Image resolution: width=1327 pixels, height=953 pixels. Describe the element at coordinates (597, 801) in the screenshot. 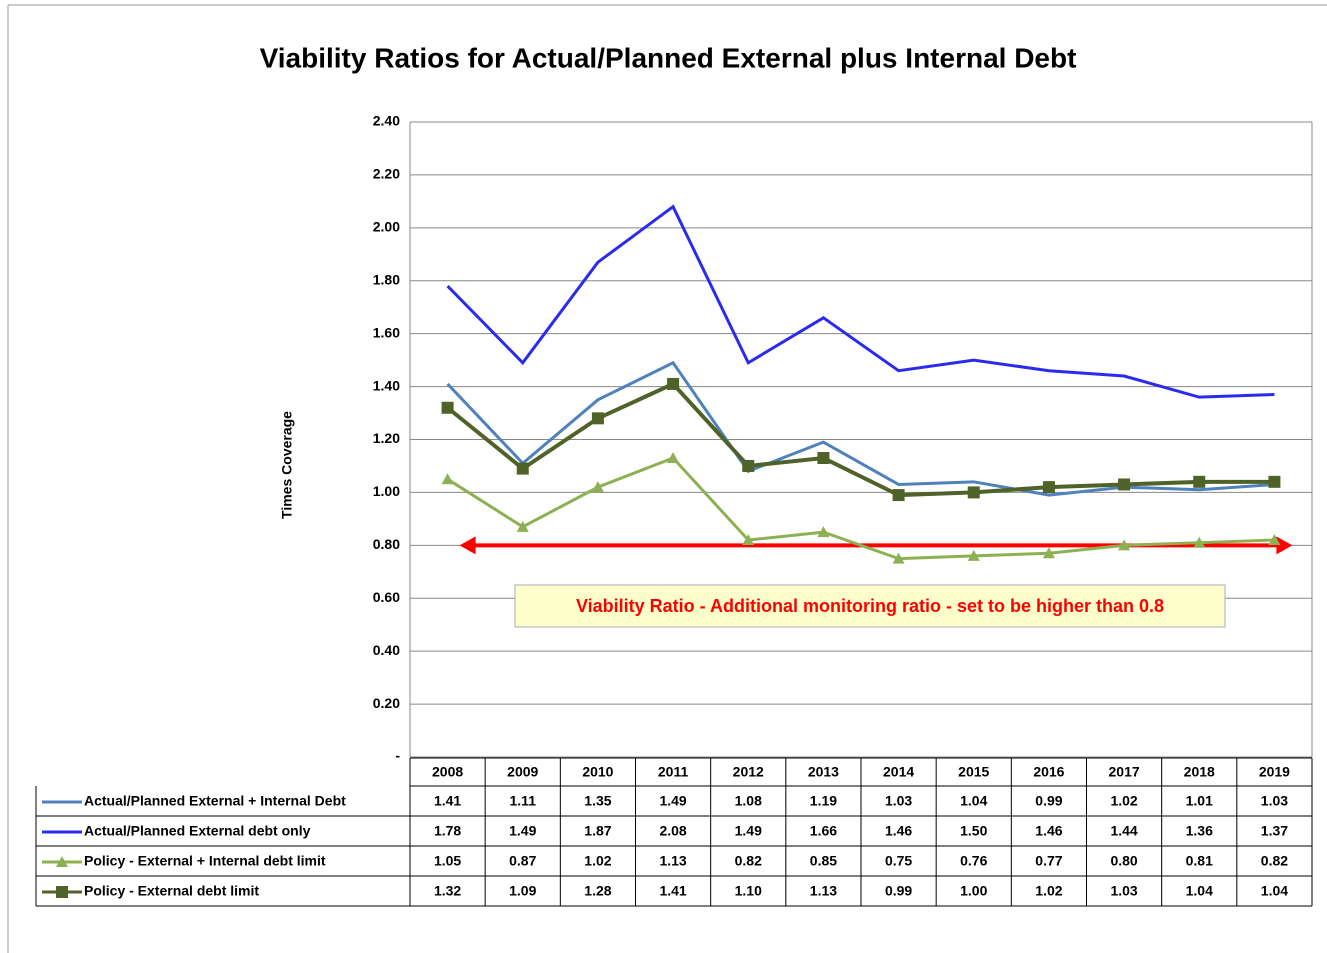

I see `table-value: 1.35` at that location.